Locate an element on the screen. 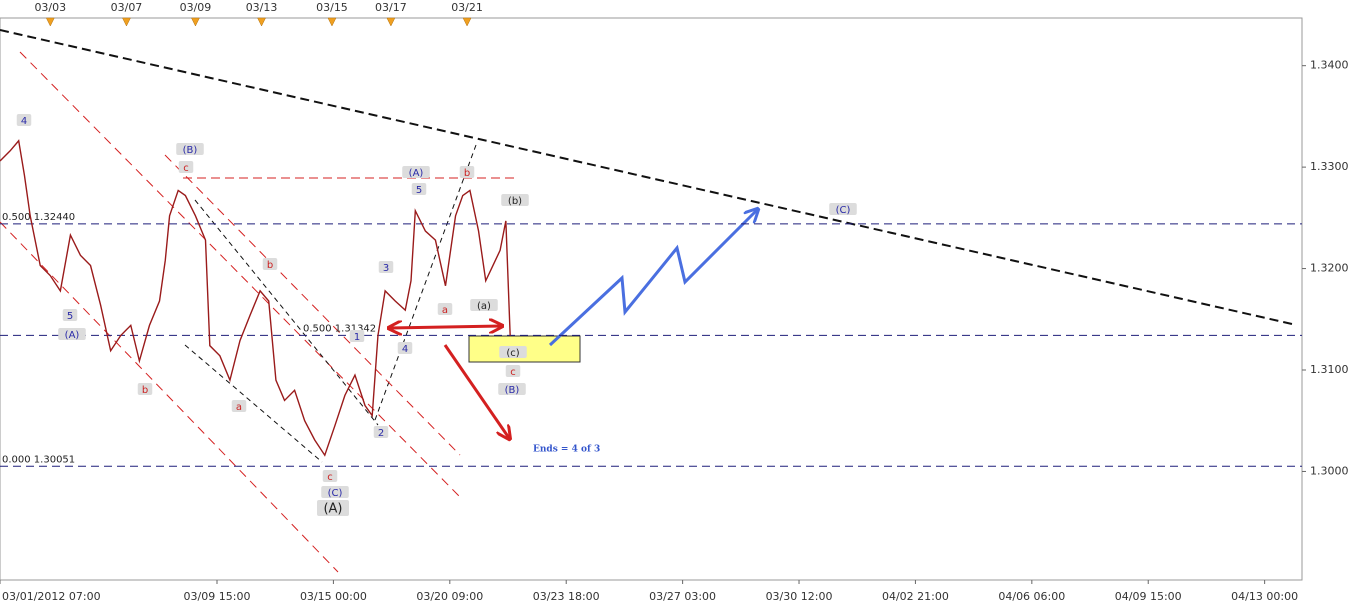 The width and height of the screenshot is (1360, 612). x-tick-label: 03/27 03:00 is located at coordinates (682, 596).